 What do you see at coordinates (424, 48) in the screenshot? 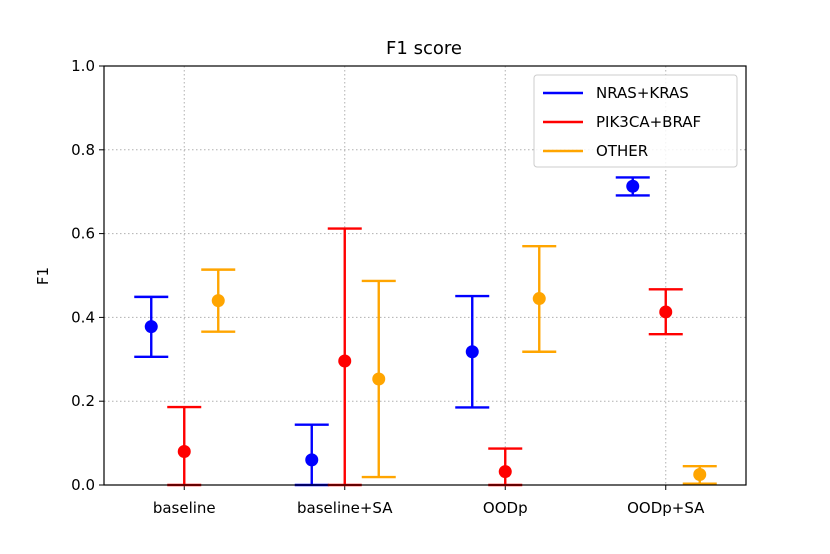
I see `chart-title: F1 score` at bounding box center [424, 48].